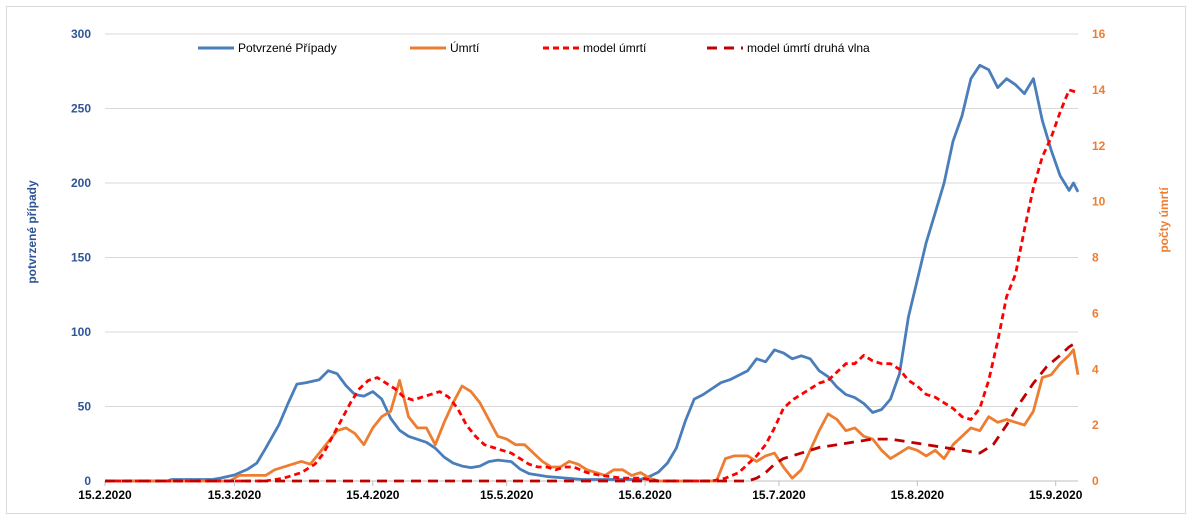 The height and width of the screenshot is (522, 1194). Describe the element at coordinates (287, 48) in the screenshot. I see `legend-label: Potvrzené Případy` at that location.